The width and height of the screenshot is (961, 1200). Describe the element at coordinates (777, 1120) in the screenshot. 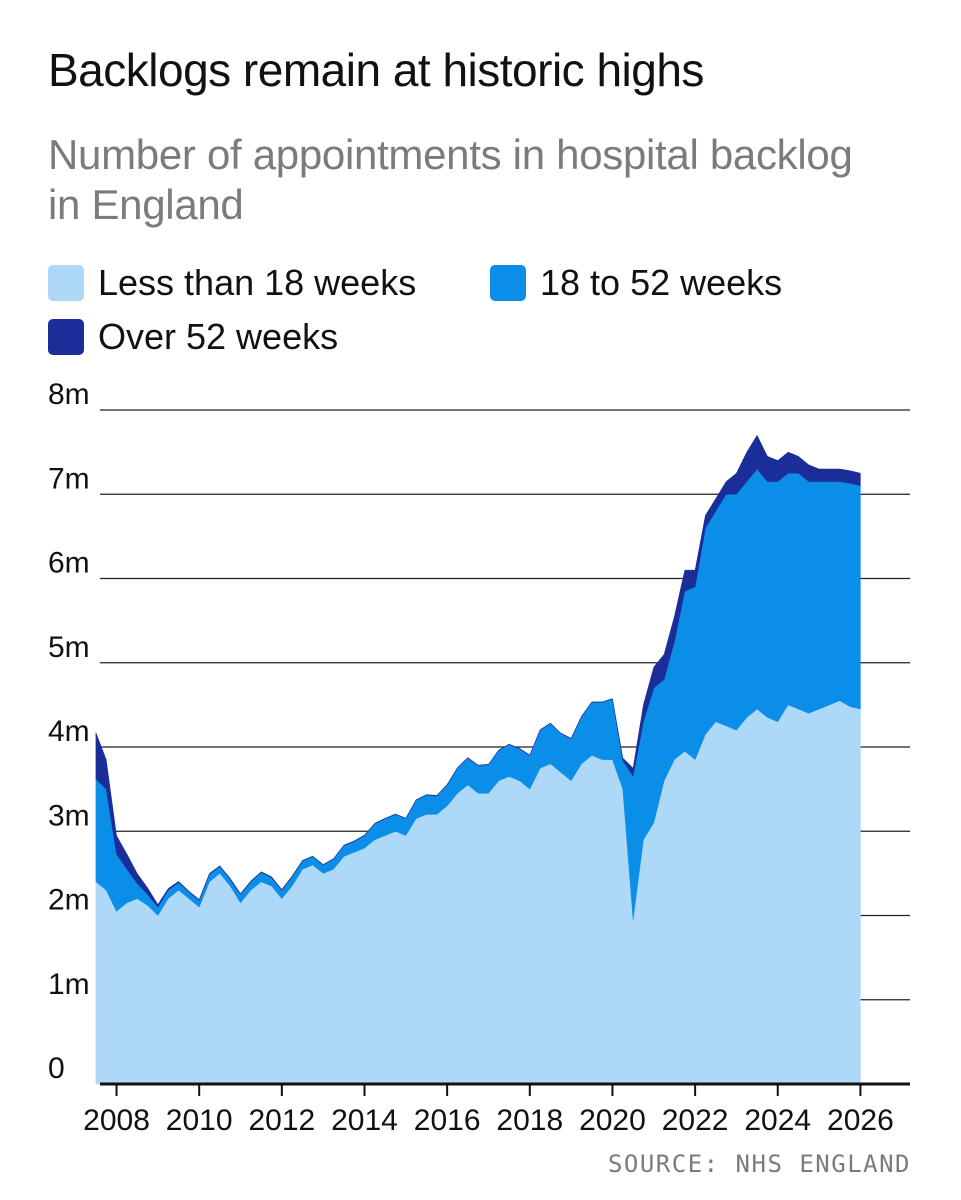

I see `x-tick-label-8: 2024` at that location.